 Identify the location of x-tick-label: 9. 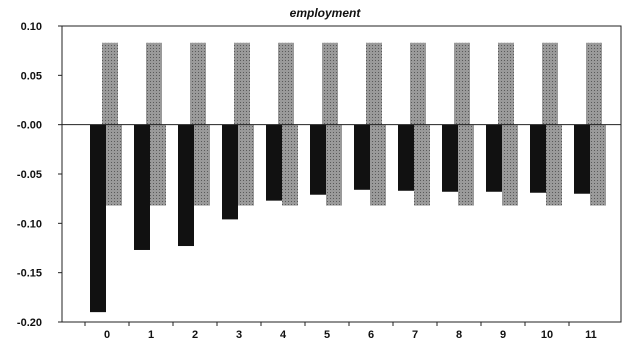
(503, 335).